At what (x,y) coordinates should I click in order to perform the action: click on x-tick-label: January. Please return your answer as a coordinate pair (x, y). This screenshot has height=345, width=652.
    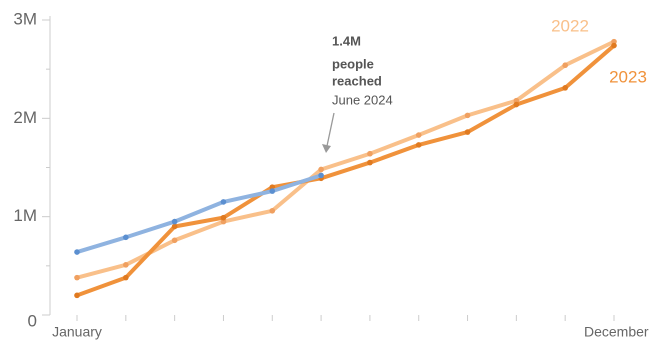
    Looking at the image, I should click on (77, 332).